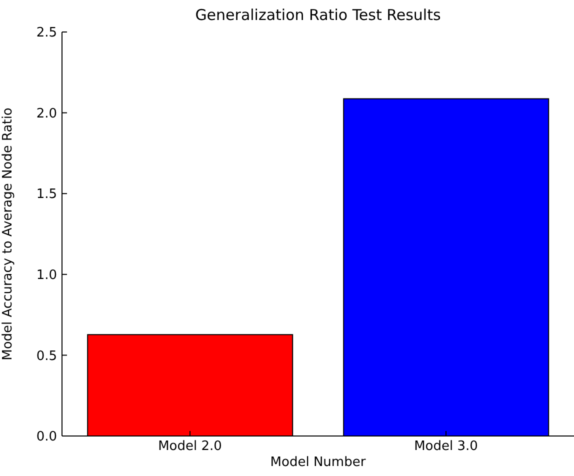 Image resolution: width=574 pixels, height=476 pixels. Describe the element at coordinates (46, 437) in the screenshot. I see `y-tick-label: 0.0` at that location.